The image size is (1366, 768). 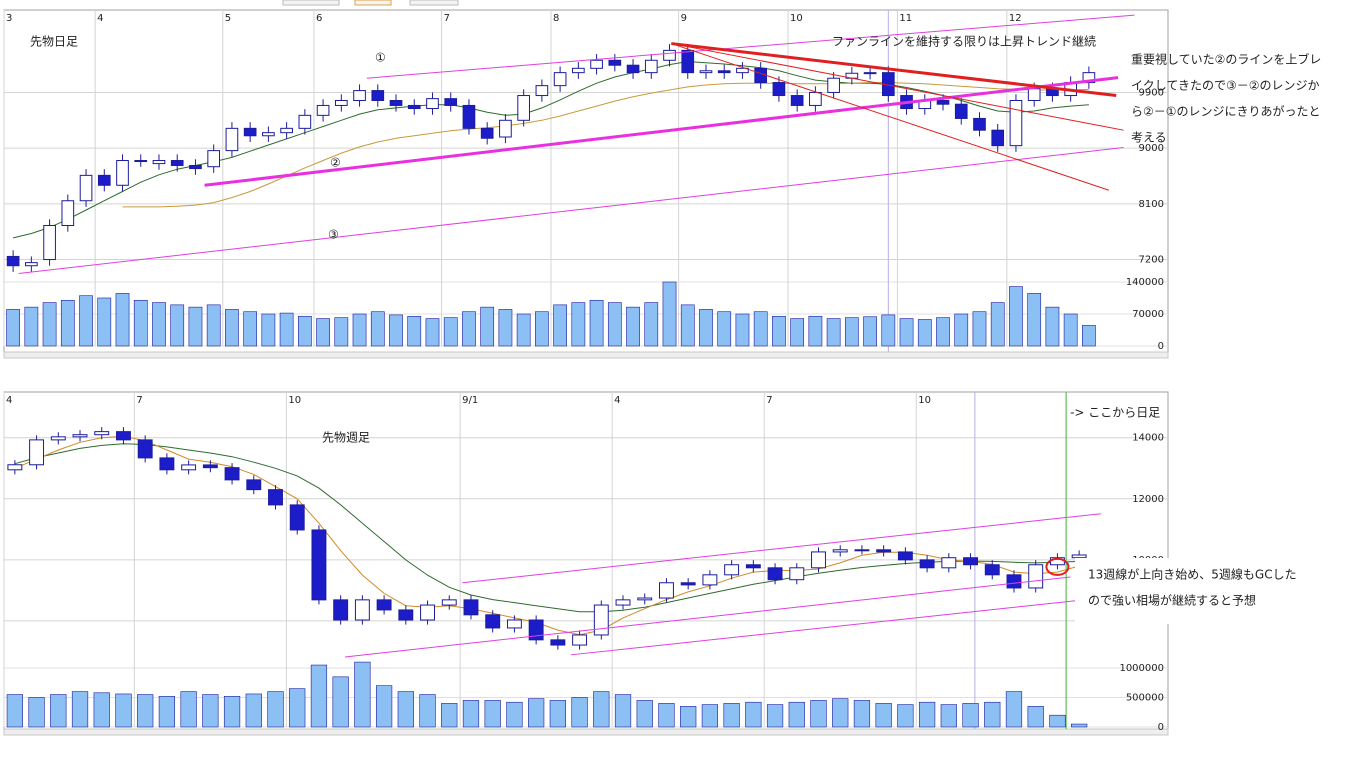 I want to click on x-tick-label: 10, so click(x=294, y=400).